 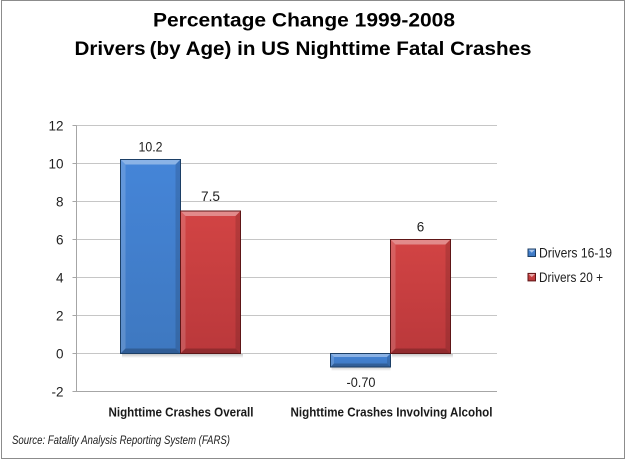 I want to click on svg-text: 10.2, so click(x=151, y=146).